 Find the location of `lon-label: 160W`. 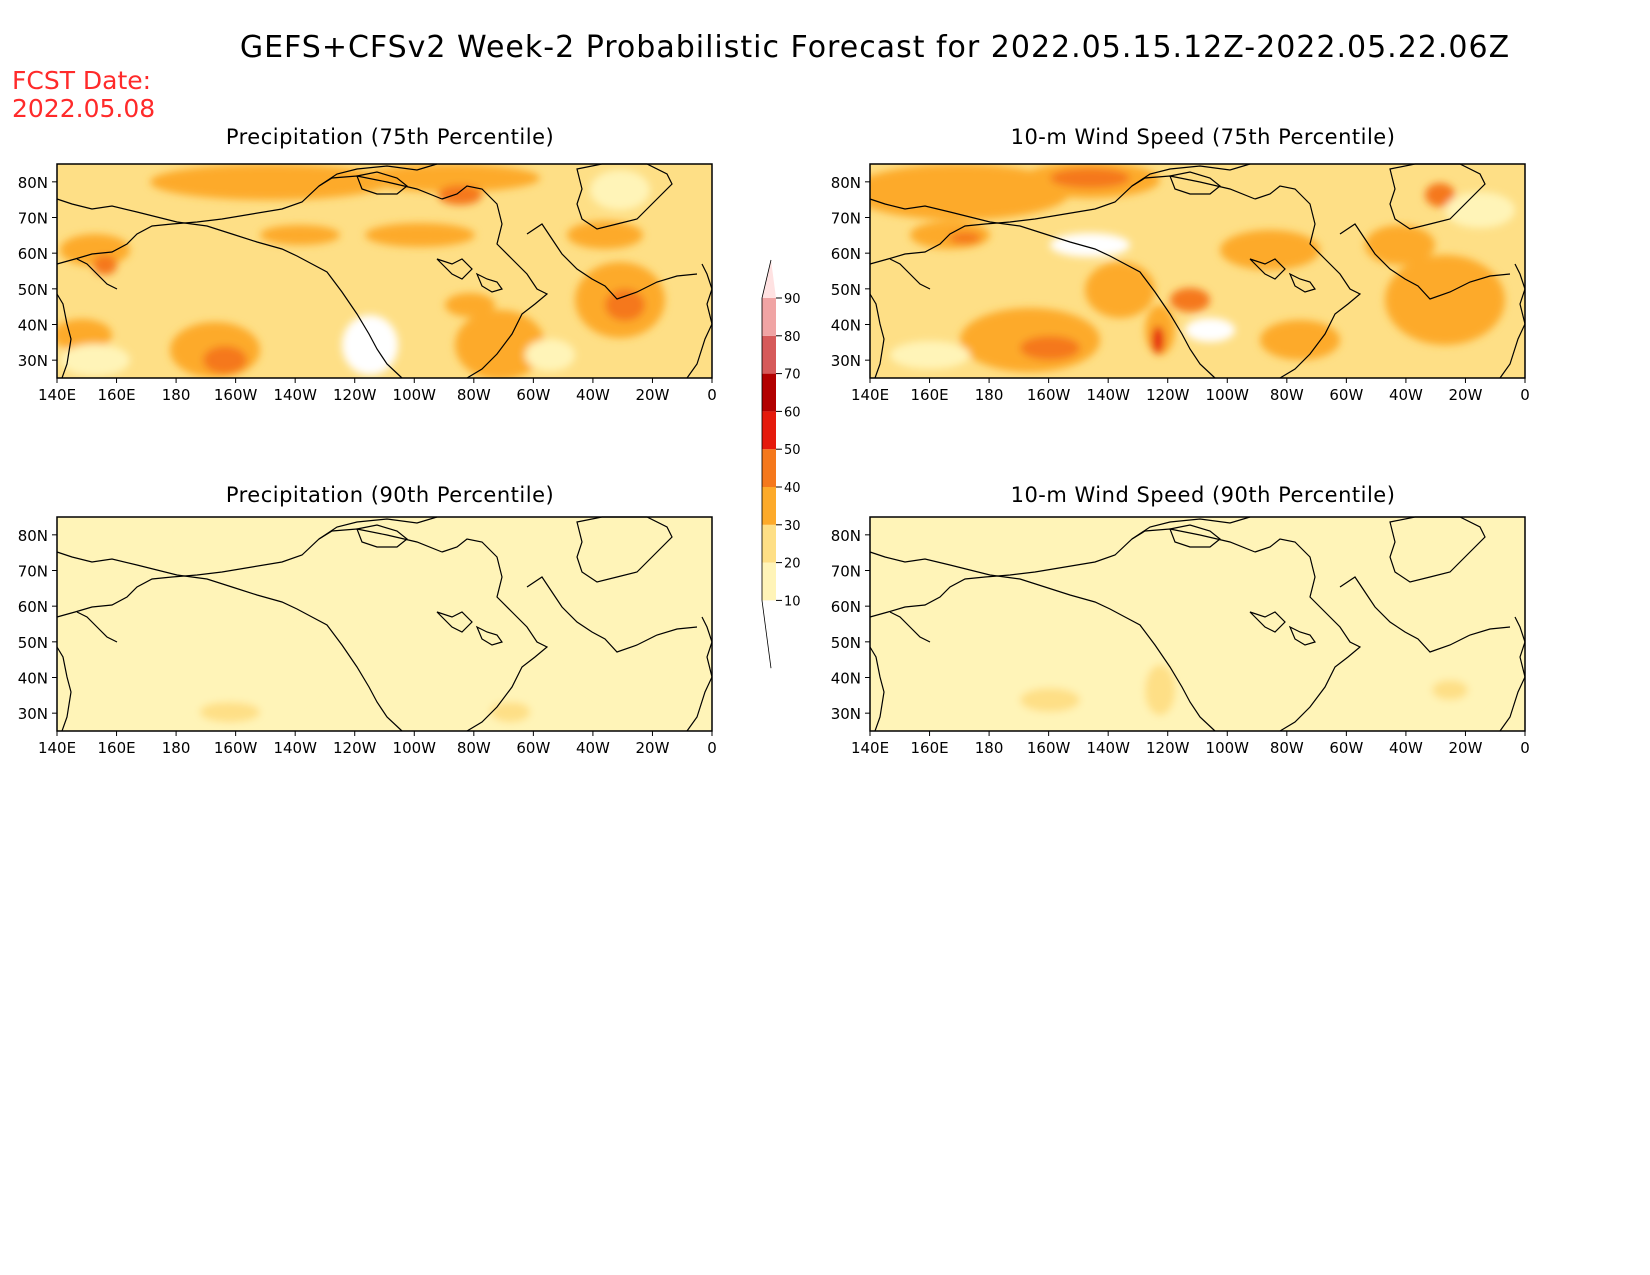

lon-label: 160W is located at coordinates (236, 395).